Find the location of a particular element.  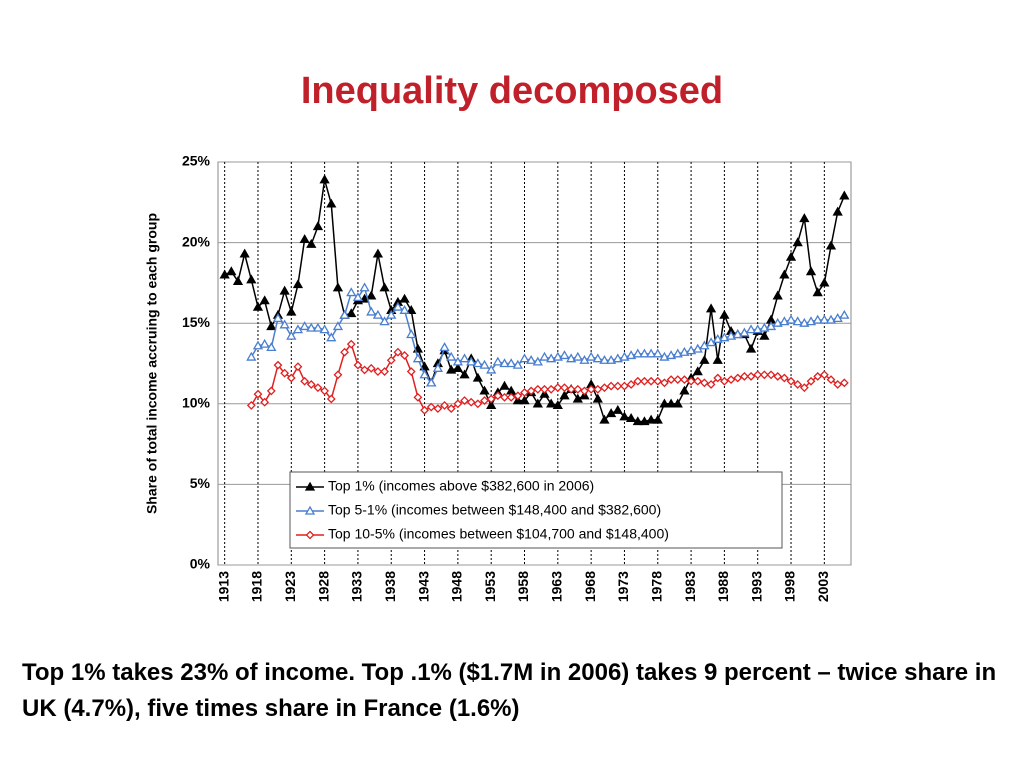

x-tick-label: 1938 is located at coordinates (390, 586).